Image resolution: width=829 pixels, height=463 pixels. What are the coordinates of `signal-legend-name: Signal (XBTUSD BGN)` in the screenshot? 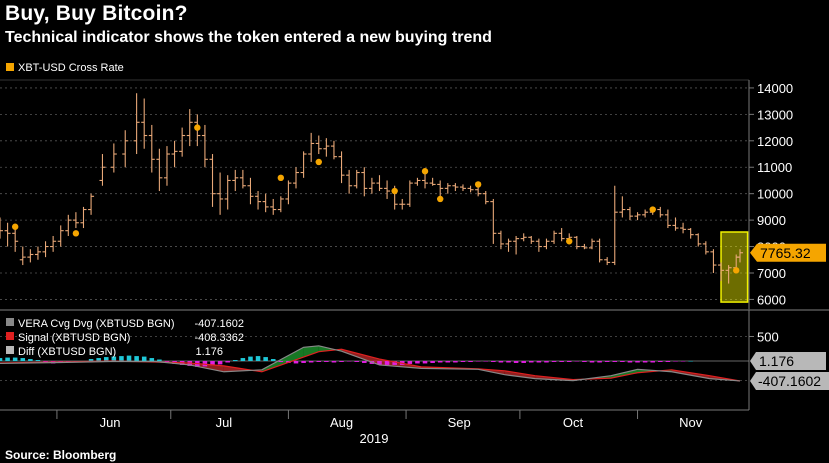 It's located at (74, 338).